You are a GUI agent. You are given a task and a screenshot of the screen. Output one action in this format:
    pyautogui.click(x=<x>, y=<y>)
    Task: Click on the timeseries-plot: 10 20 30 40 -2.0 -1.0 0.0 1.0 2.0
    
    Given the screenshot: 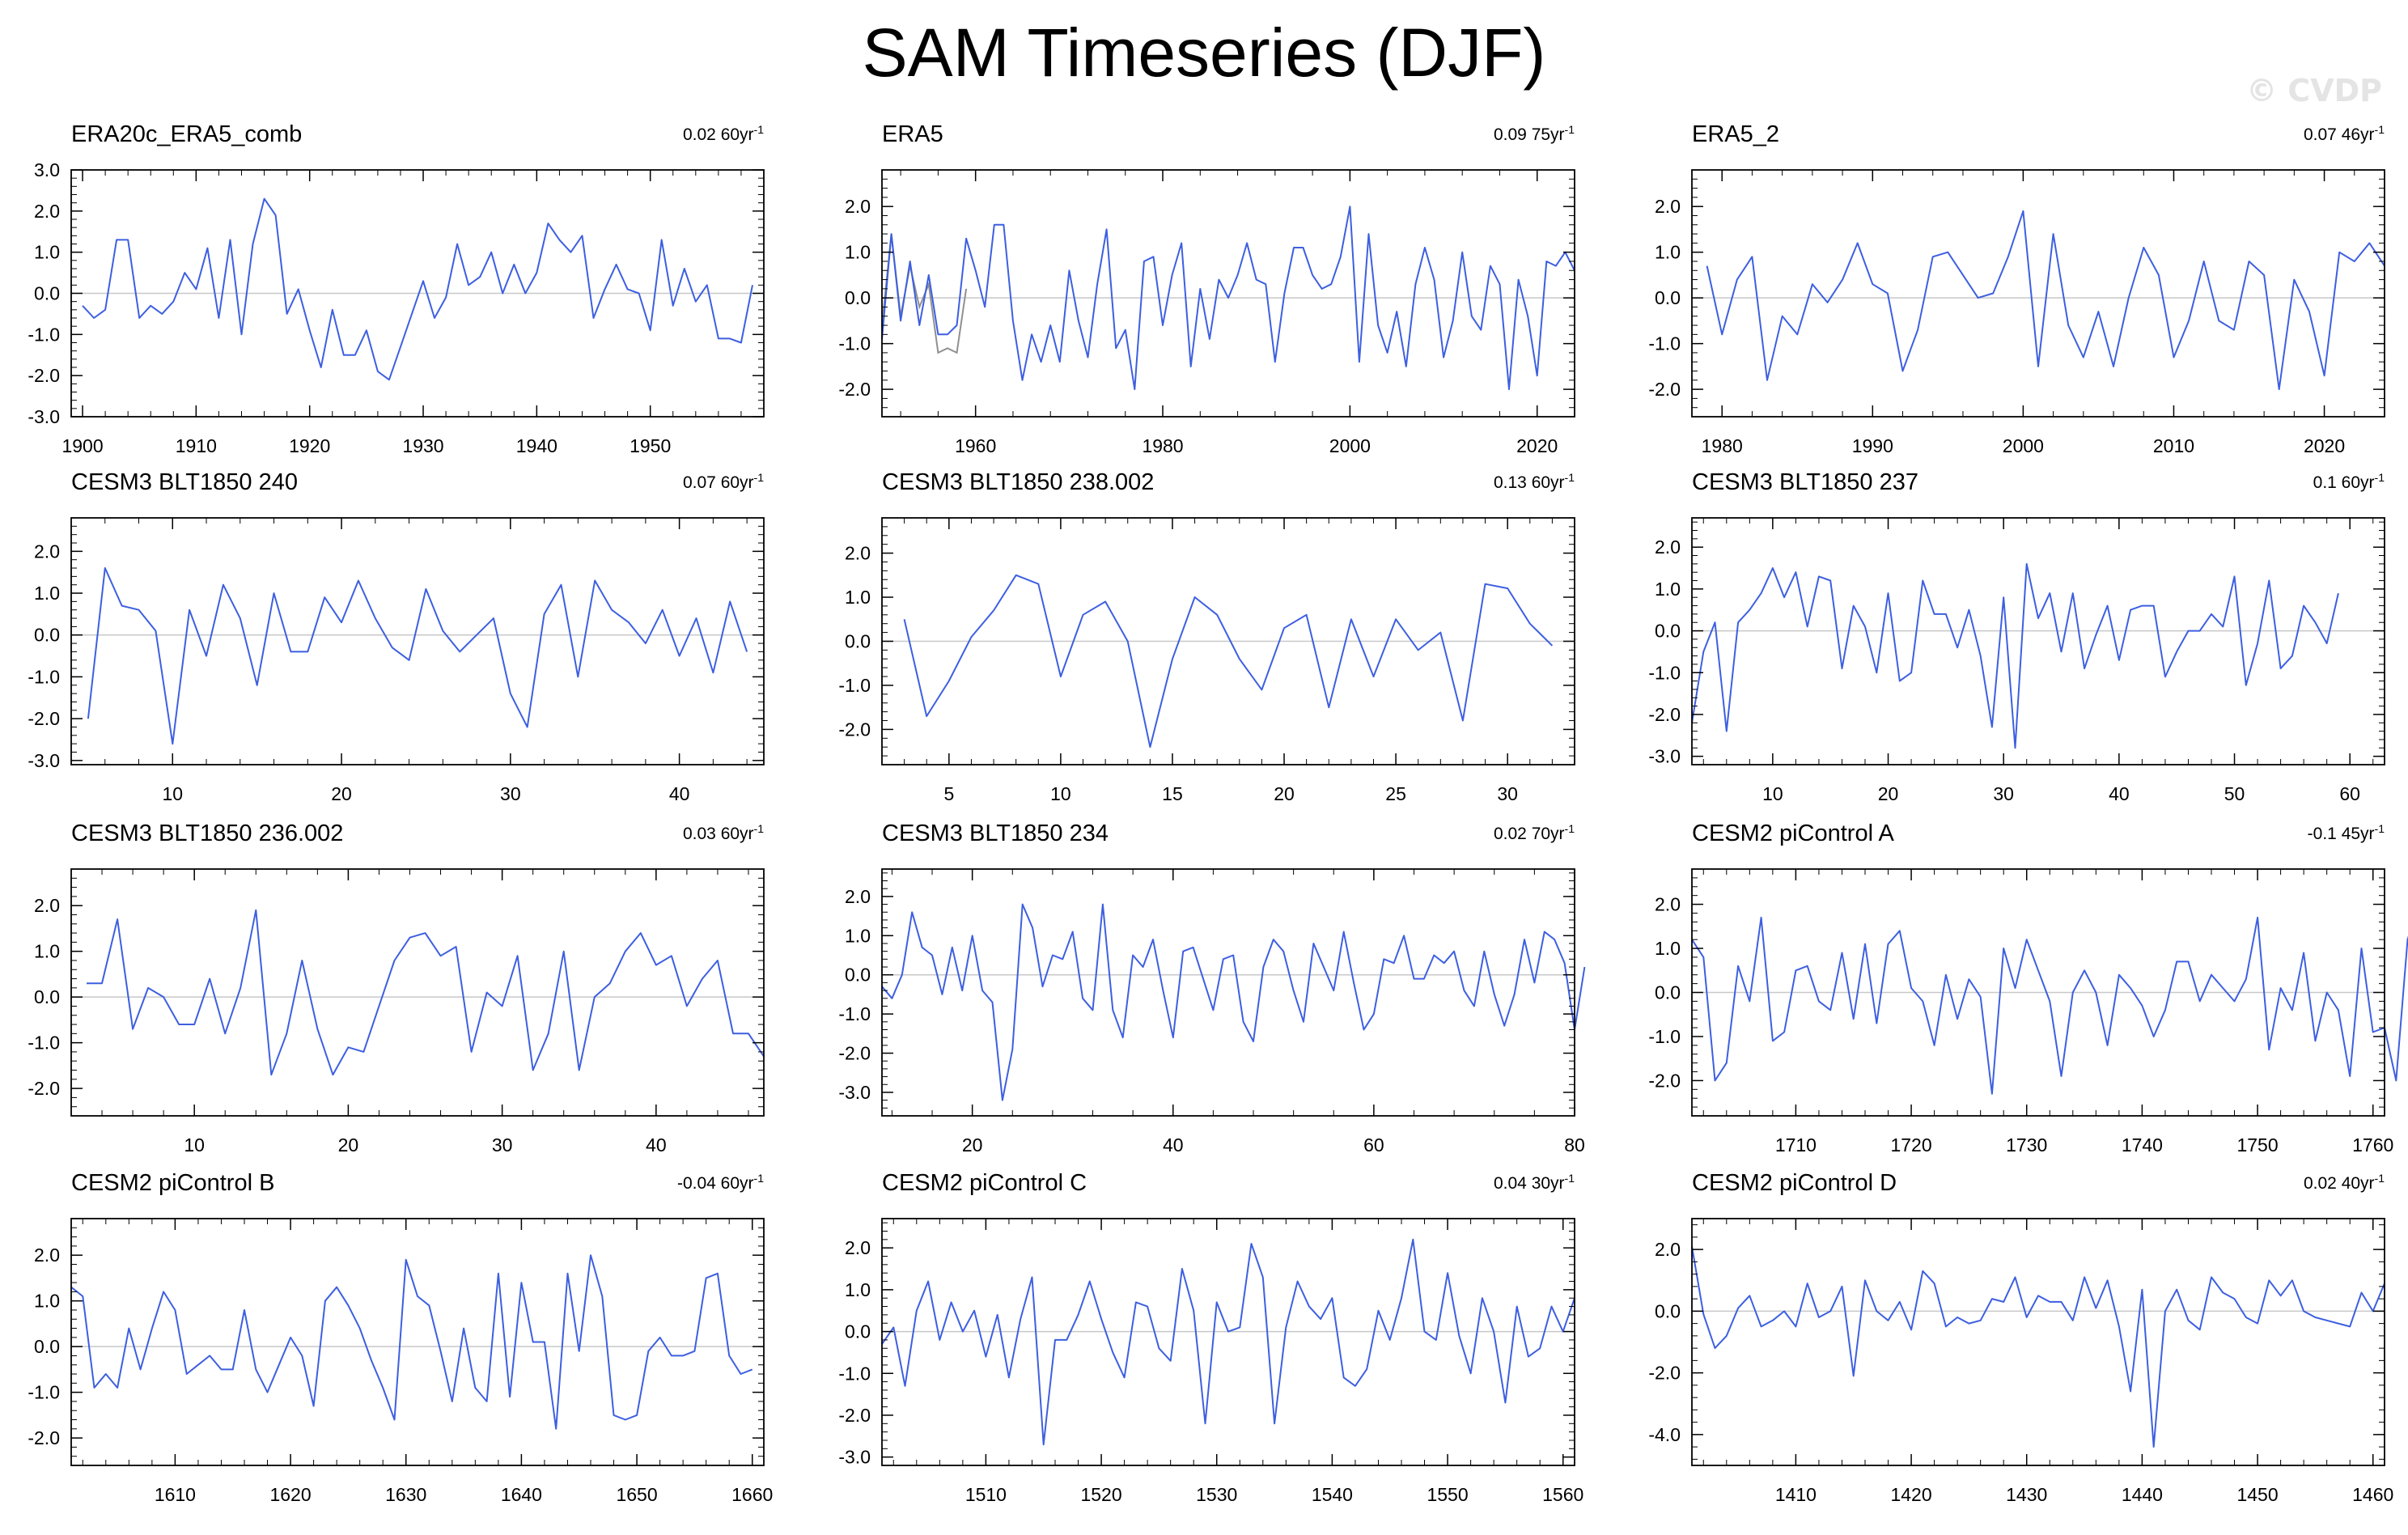 What is the action you would take?
    pyautogui.click(x=396, y=1012)
    